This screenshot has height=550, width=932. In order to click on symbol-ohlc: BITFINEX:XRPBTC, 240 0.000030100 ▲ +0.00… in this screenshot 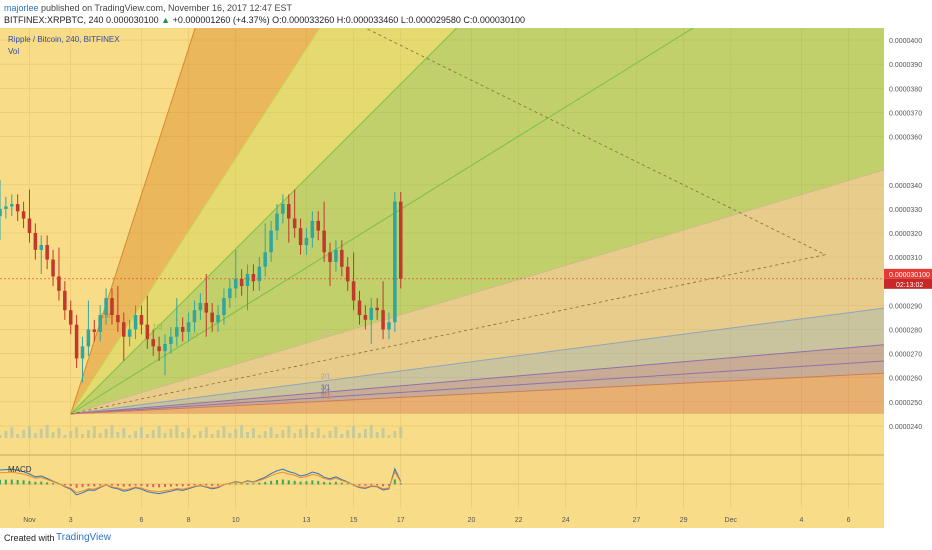, I will do `click(264, 20)`.